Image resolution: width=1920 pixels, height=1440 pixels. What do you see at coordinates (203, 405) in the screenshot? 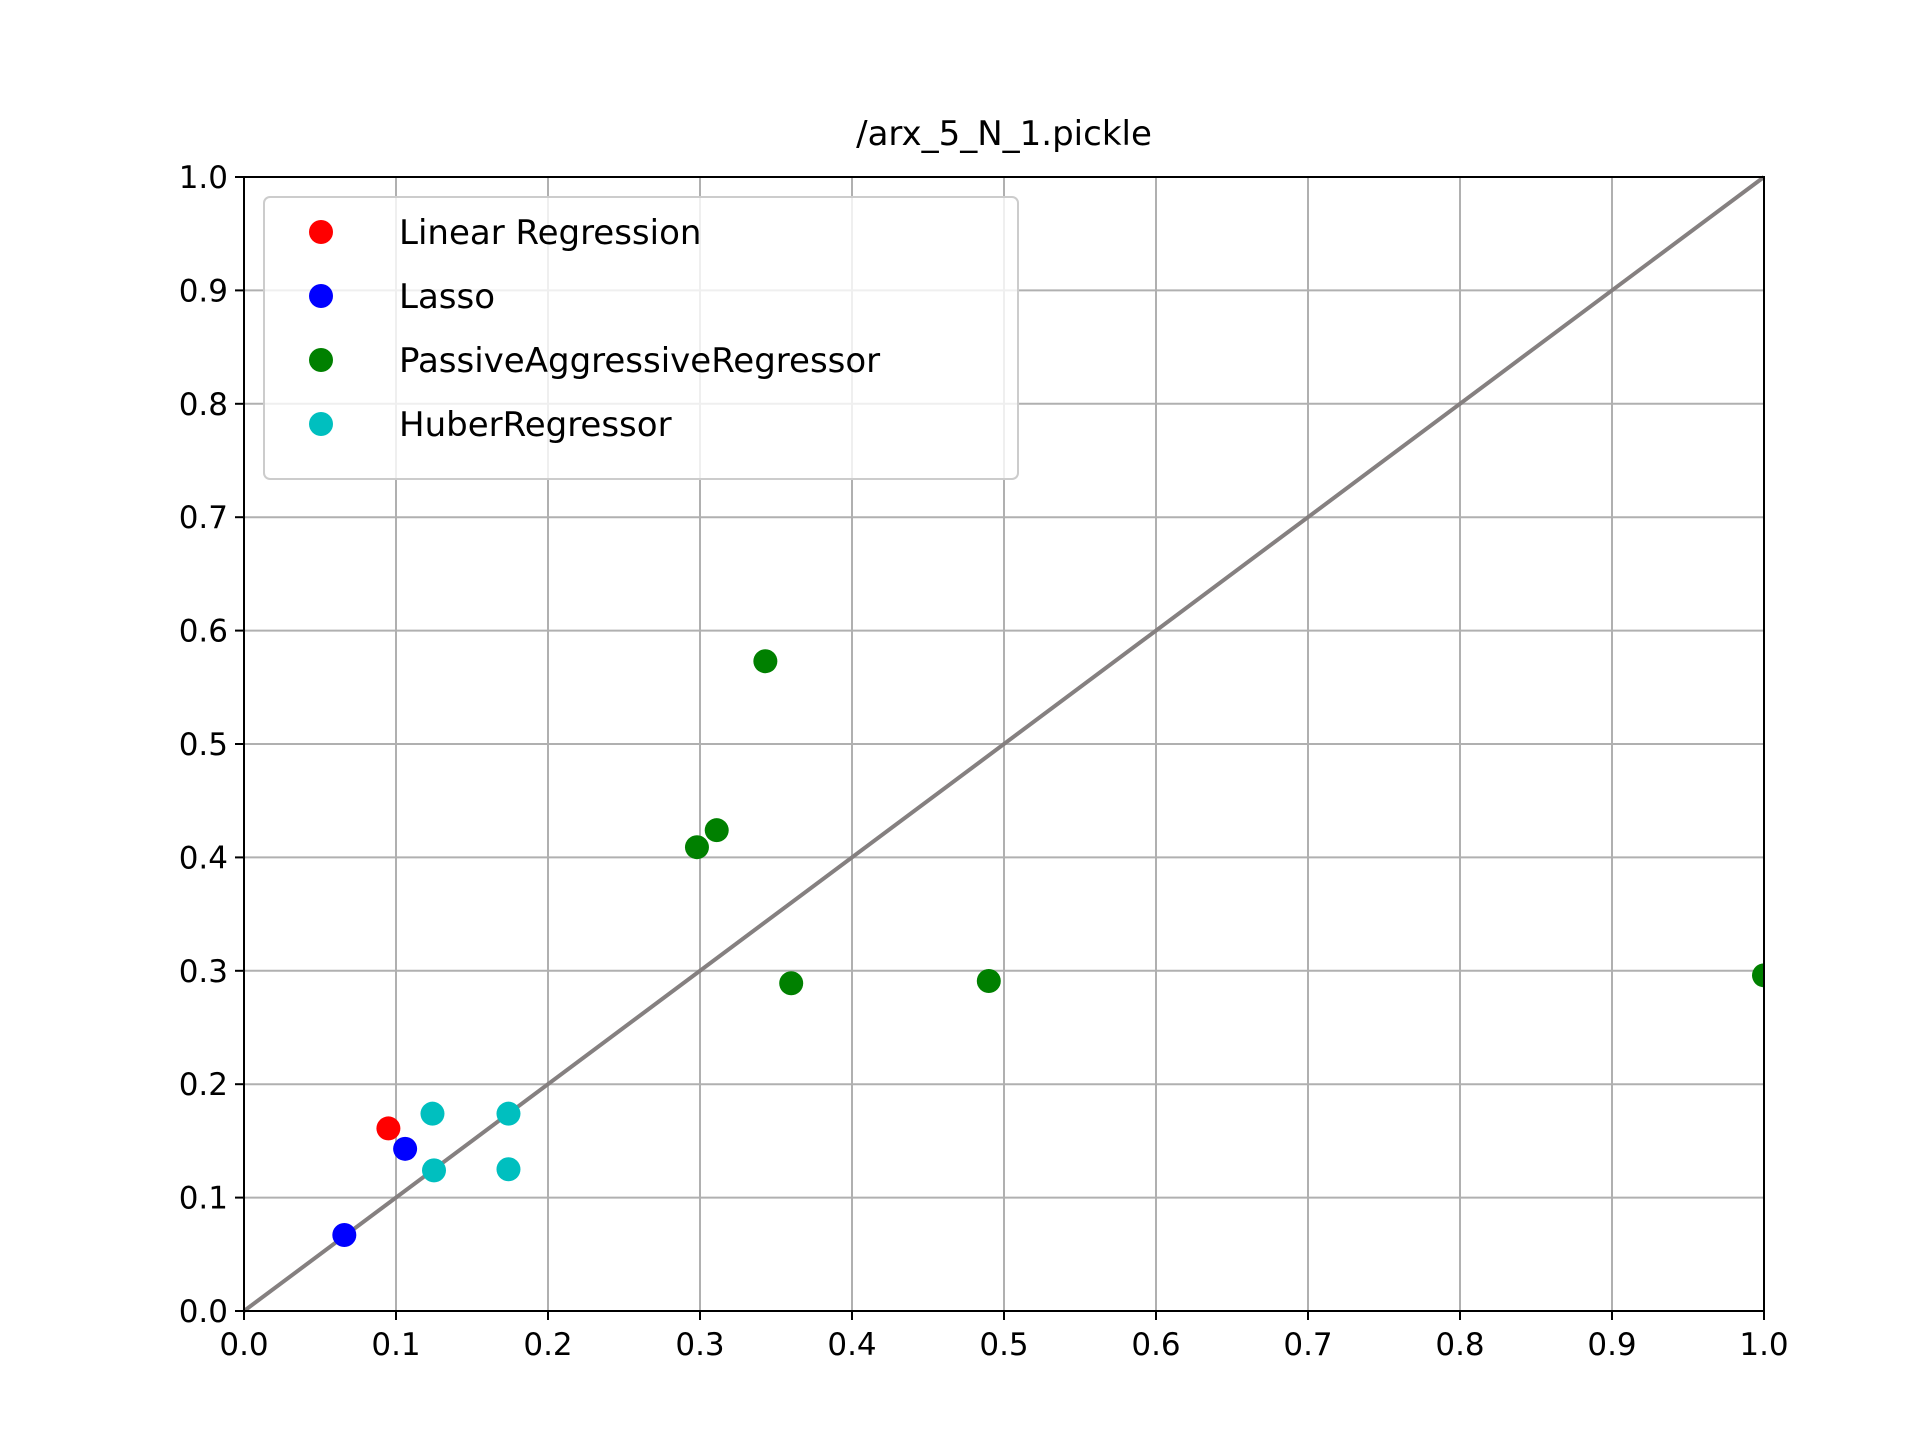
I see `y-tick-label: 0.8` at bounding box center [203, 405].